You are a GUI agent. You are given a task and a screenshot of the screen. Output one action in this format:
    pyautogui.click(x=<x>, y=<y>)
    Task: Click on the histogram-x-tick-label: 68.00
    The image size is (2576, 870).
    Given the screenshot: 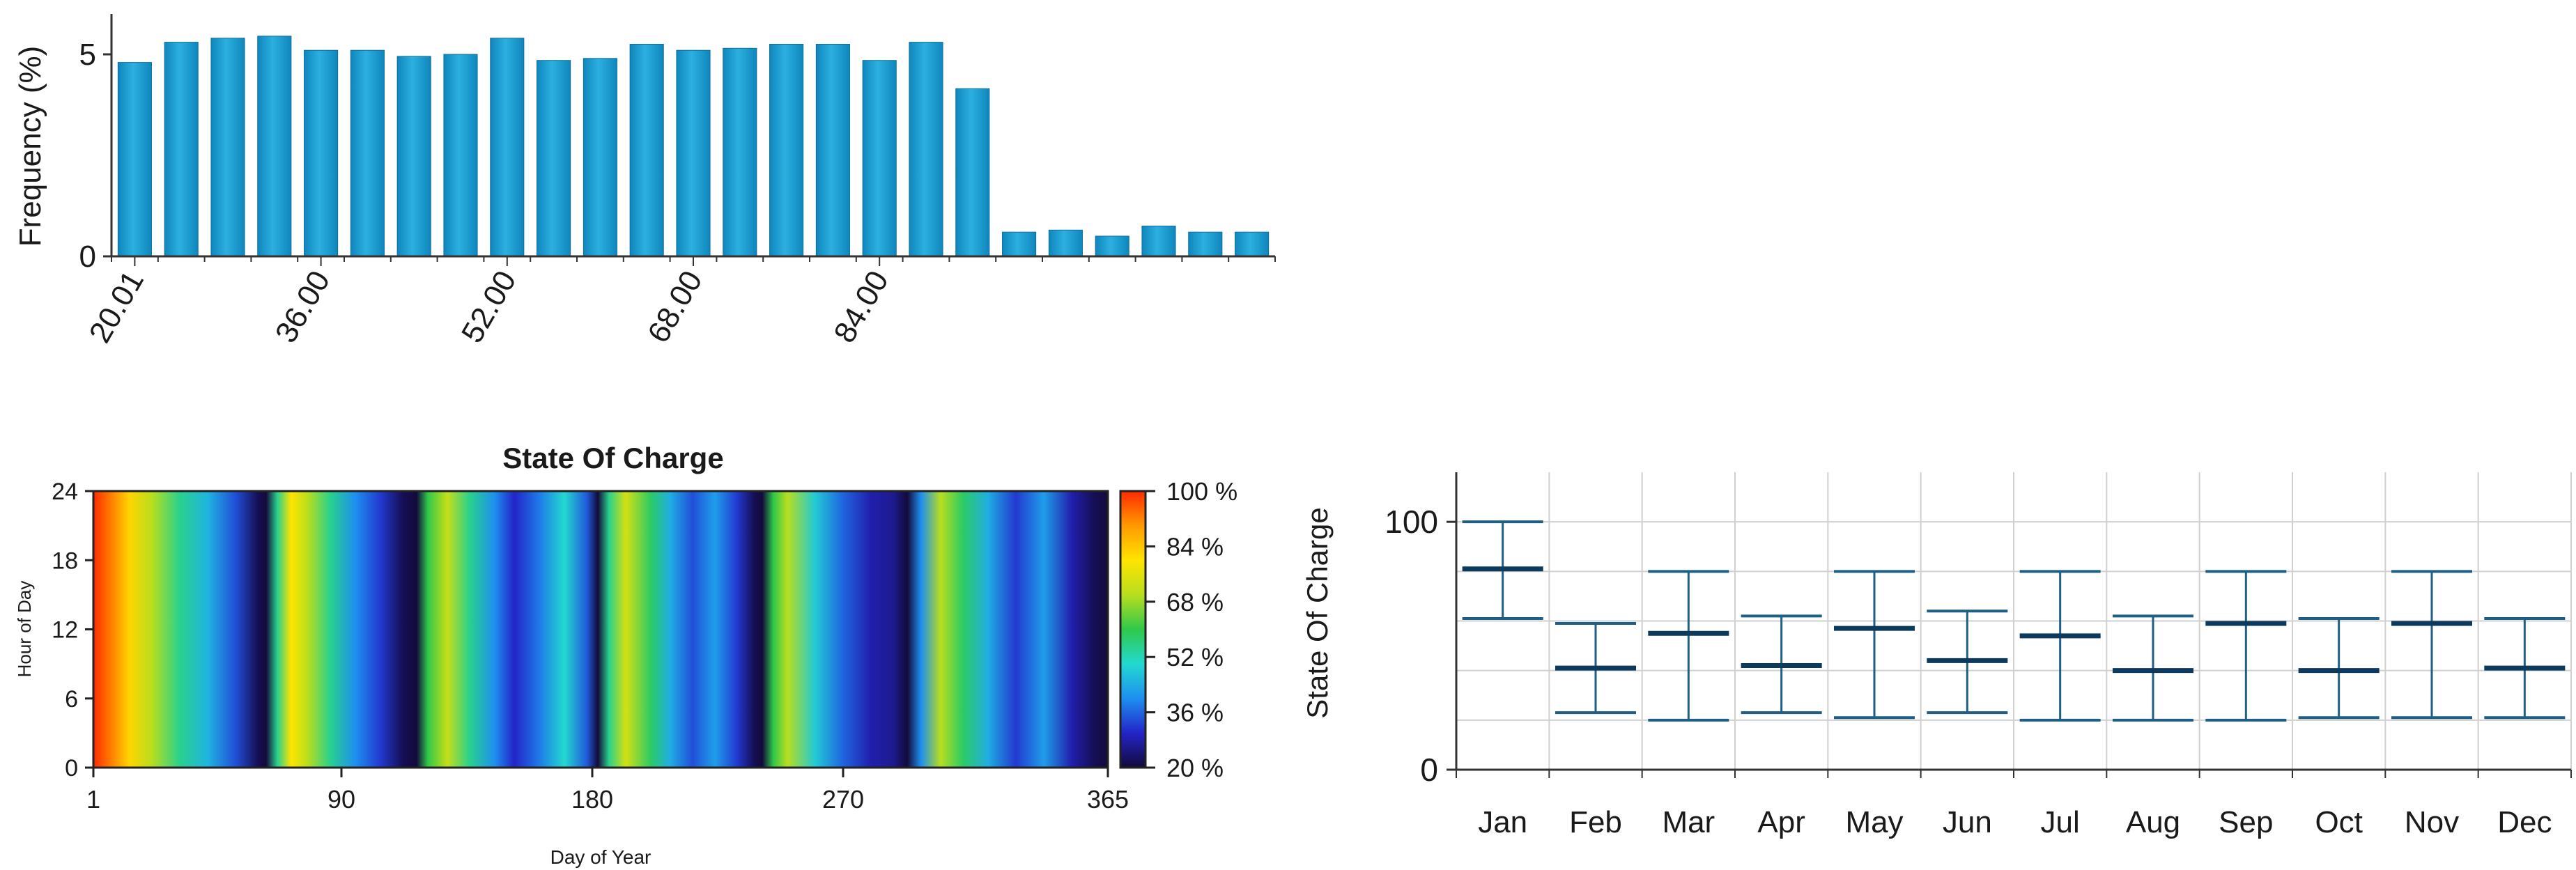 What is the action you would take?
    pyautogui.click(x=675, y=307)
    